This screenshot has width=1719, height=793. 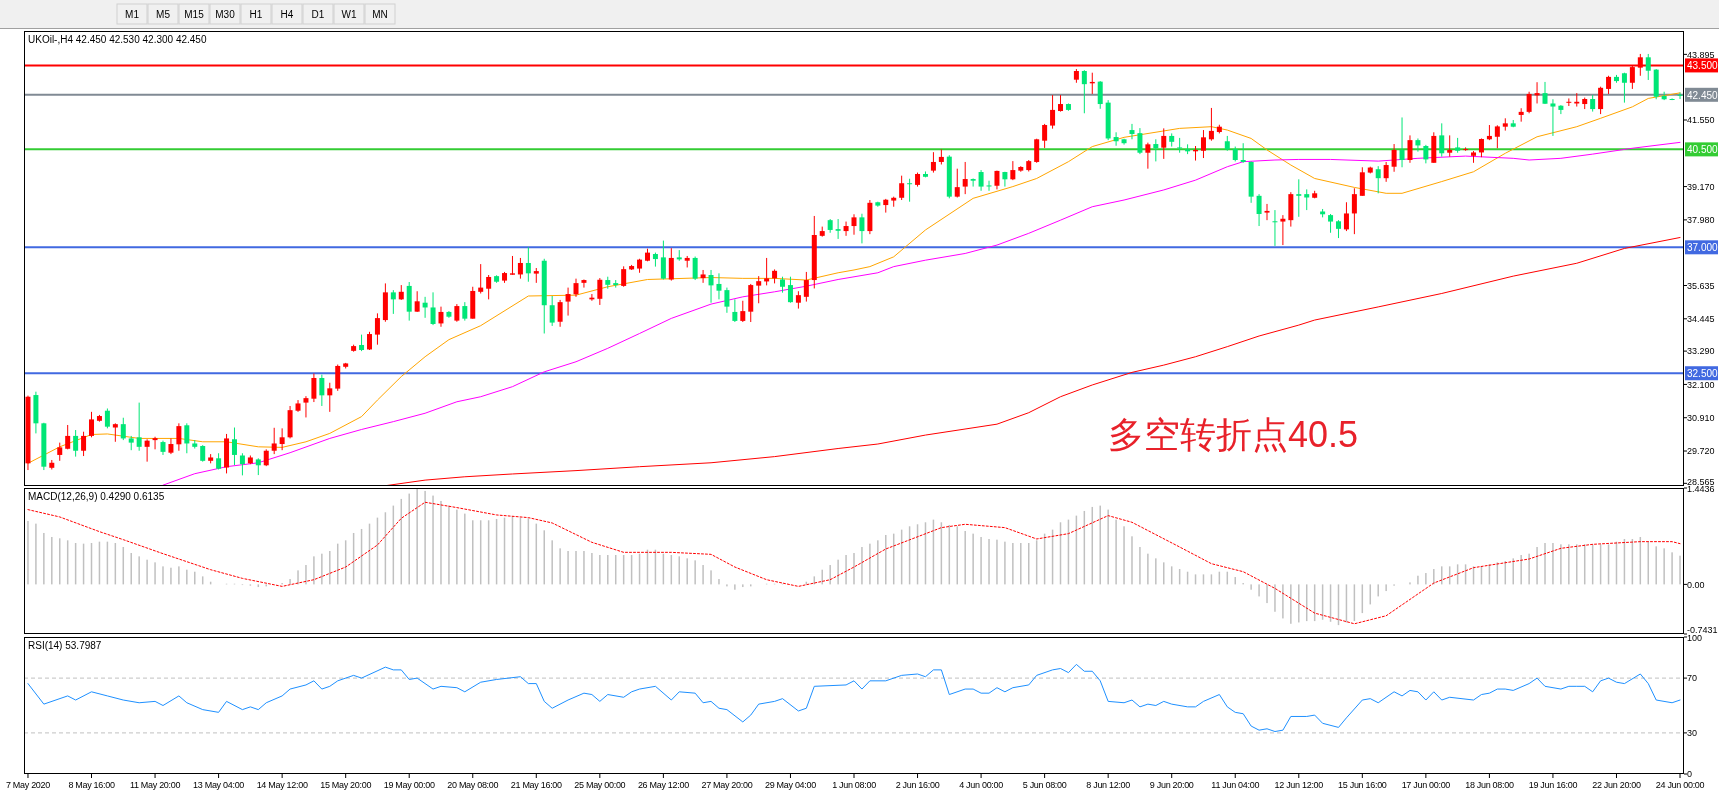 I want to click on x-tick-label: 17 Jun 00:00, so click(x=1426, y=785).